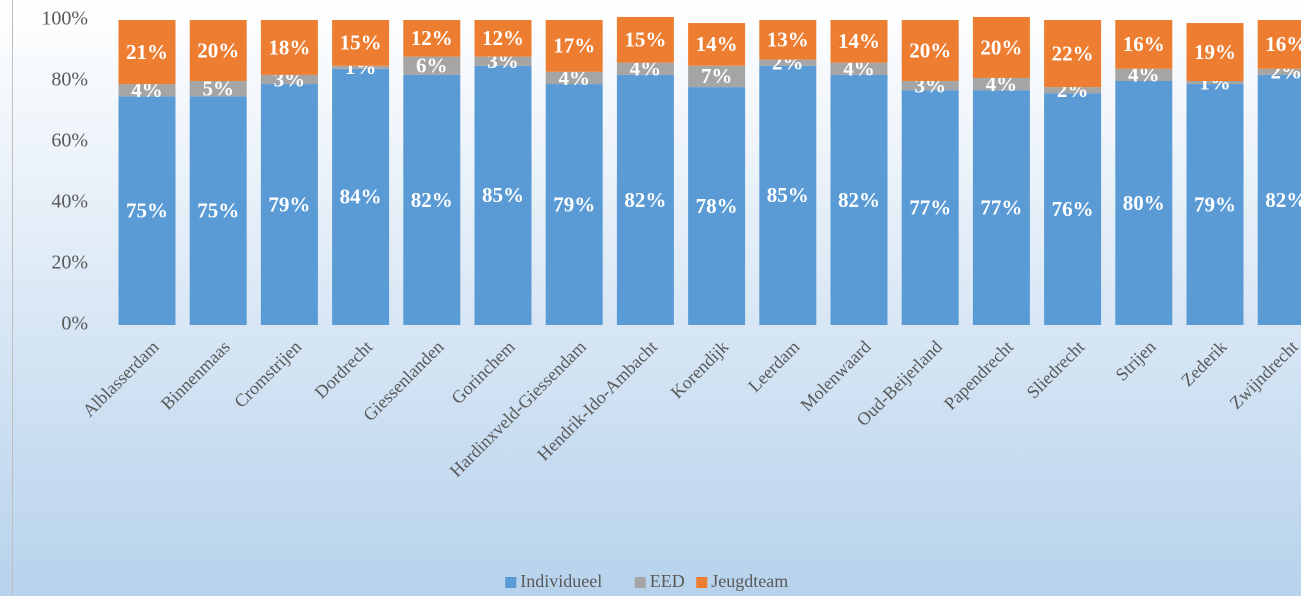 Image resolution: width=1301 pixels, height=596 pixels. What do you see at coordinates (69, 202) in the screenshot?
I see `y-tick-label: 40%` at bounding box center [69, 202].